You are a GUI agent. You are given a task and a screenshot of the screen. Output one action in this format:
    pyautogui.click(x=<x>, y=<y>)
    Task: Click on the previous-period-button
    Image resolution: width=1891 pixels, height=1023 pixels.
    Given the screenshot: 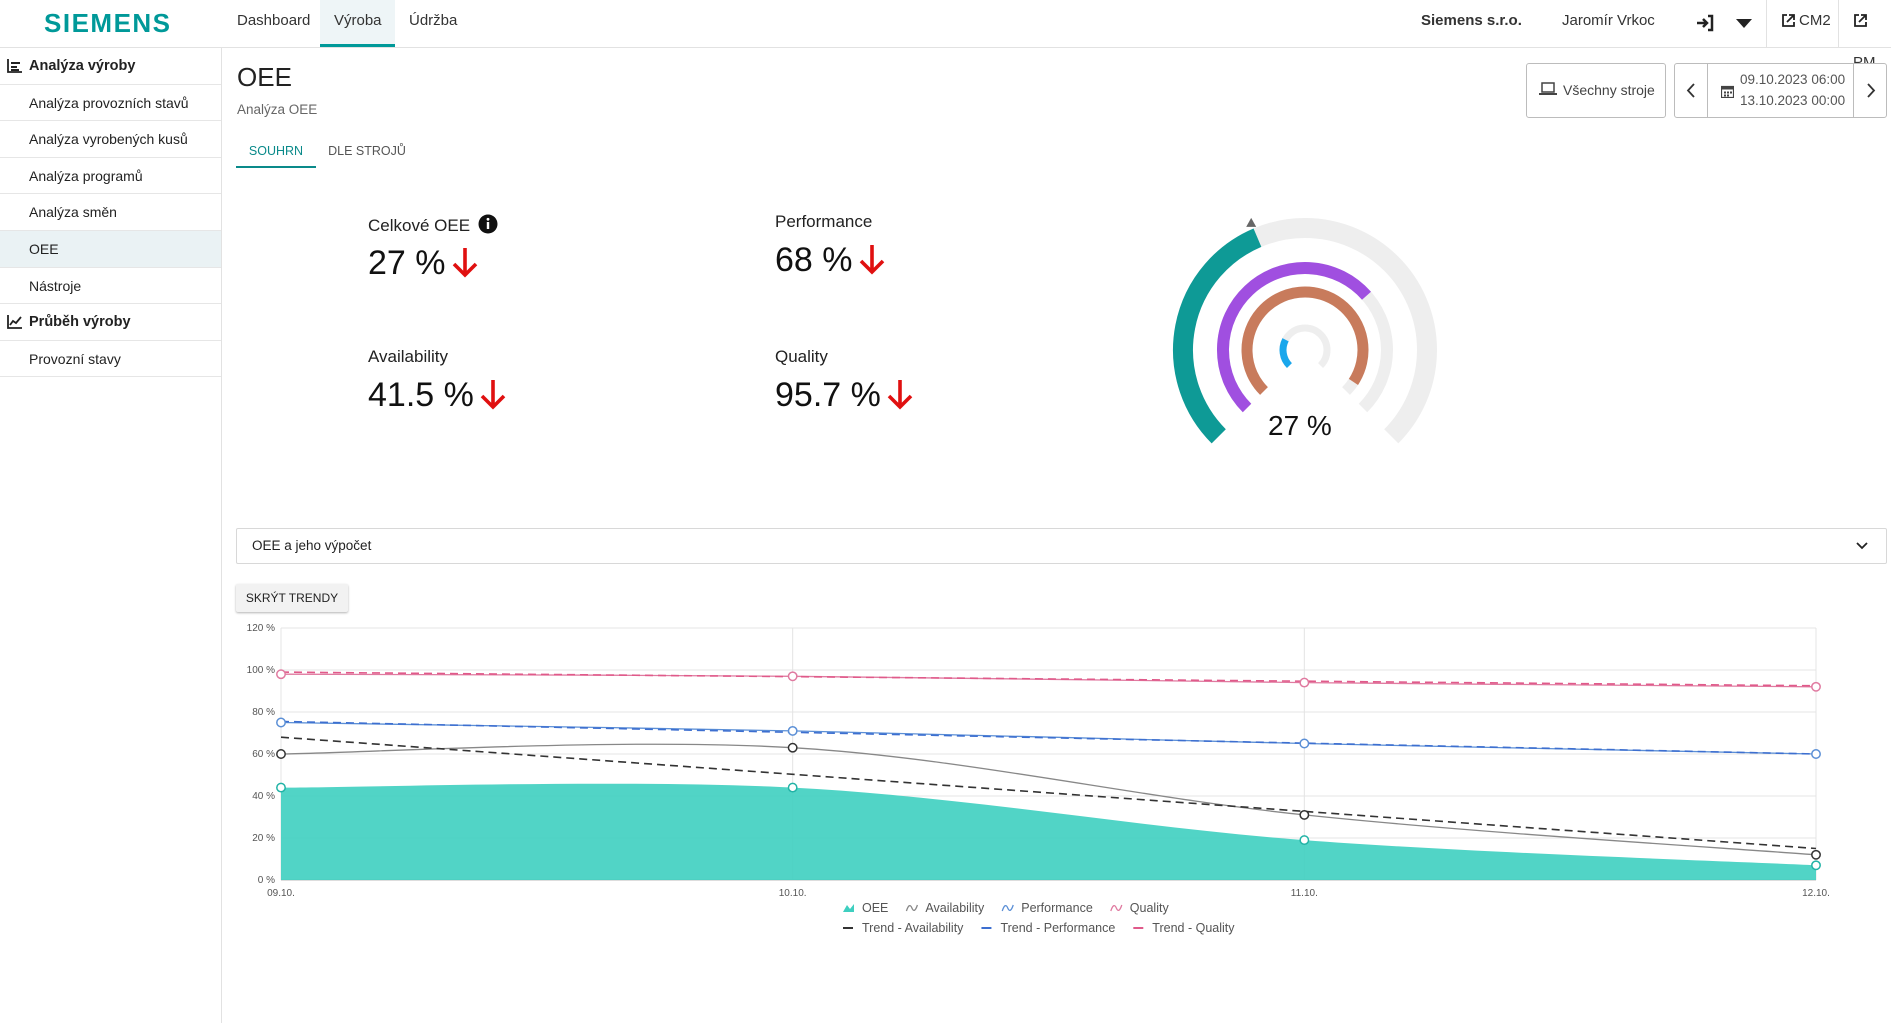 What is the action you would take?
    pyautogui.click(x=1691, y=90)
    